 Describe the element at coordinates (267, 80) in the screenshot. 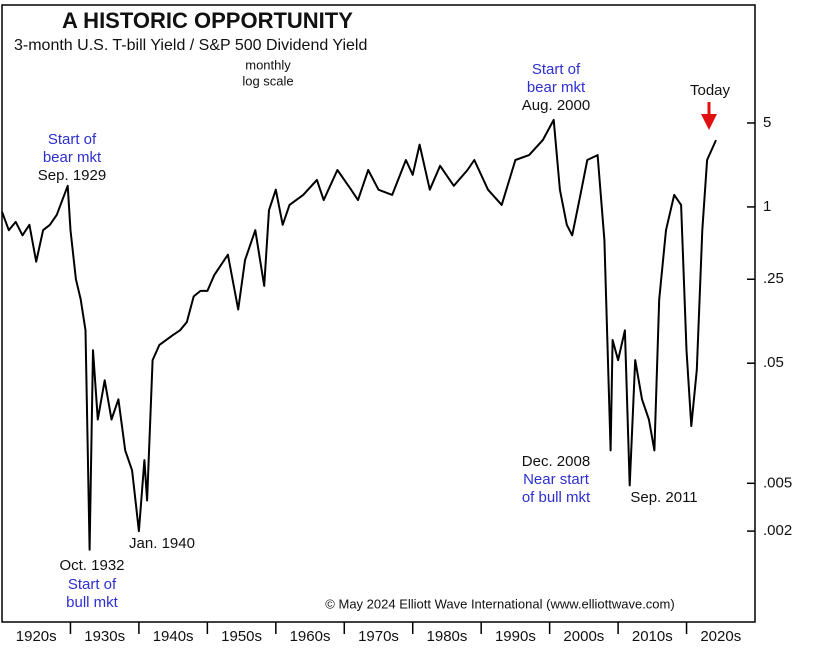

I see `annotation: log scale` at that location.